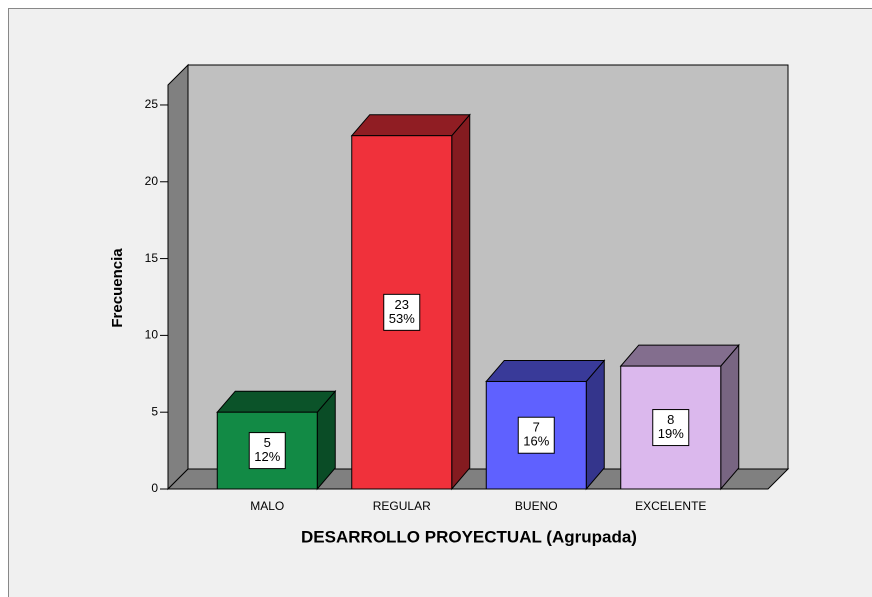 Image resolution: width=872 pixels, height=597 pixels. What do you see at coordinates (178, 277) in the screenshot?
I see `left-wall` at bounding box center [178, 277].